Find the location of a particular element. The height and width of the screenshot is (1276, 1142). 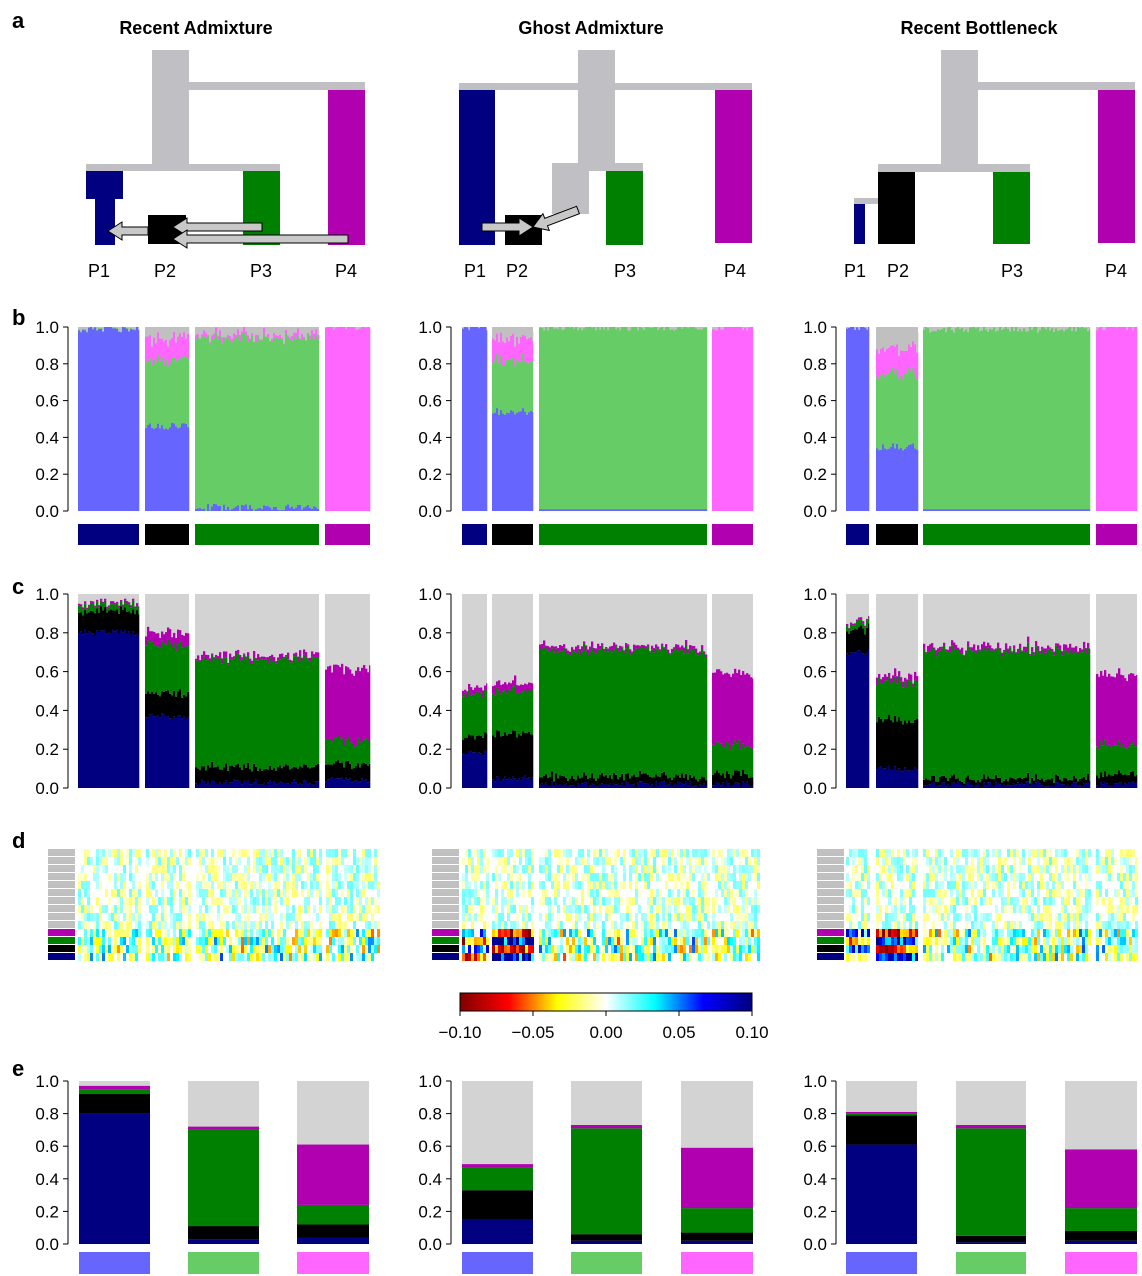

heatmap-row-label is located at coordinates (445, 932).